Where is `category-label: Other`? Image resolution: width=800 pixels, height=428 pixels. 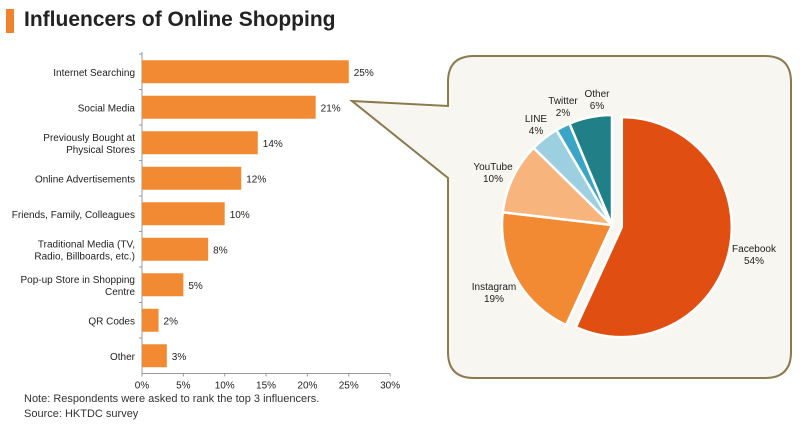 category-label: Other is located at coordinates (123, 357).